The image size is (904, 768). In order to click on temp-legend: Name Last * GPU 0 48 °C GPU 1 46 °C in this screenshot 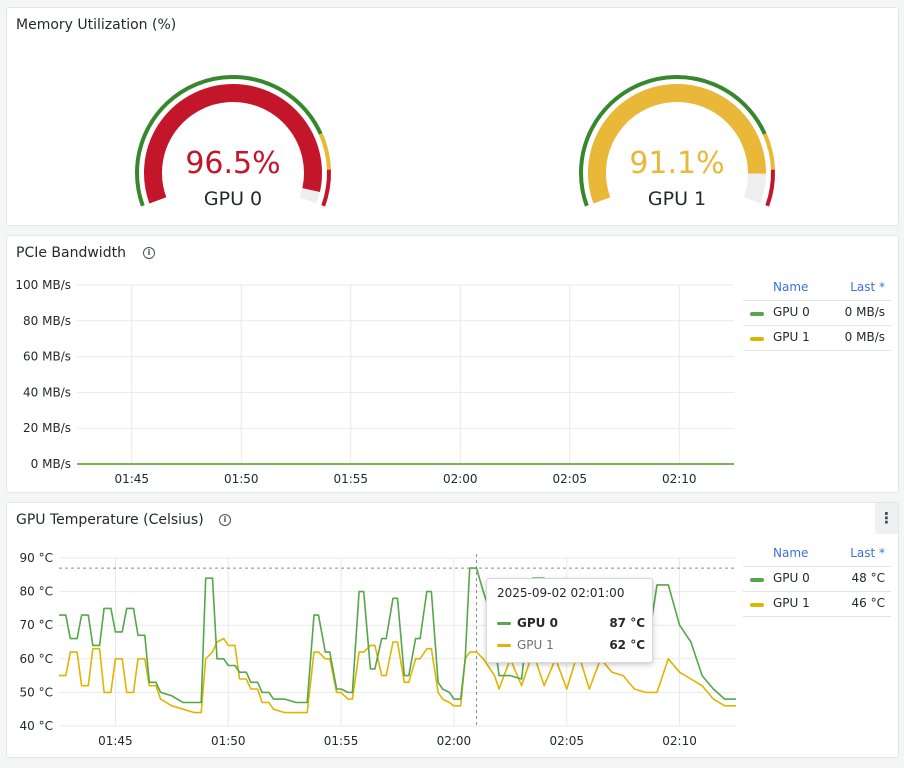, I will do `click(817, 579)`.